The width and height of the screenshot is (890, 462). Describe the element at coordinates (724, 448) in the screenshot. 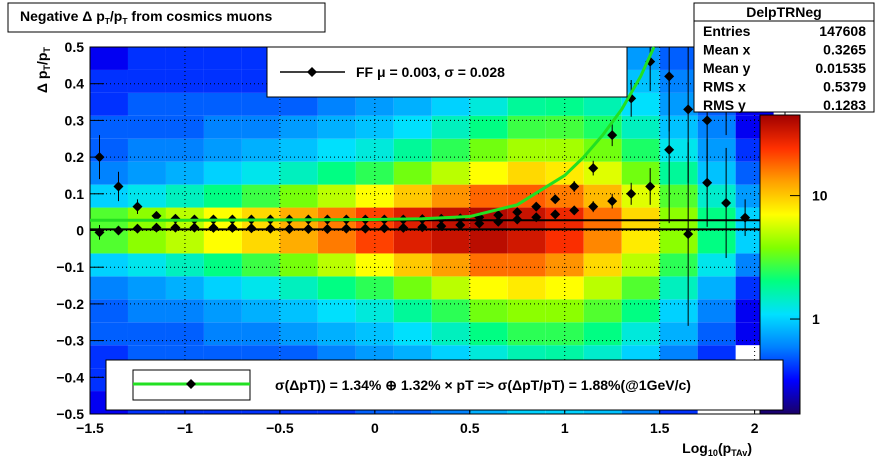

I see `x-axis-label-part: (p` at that location.